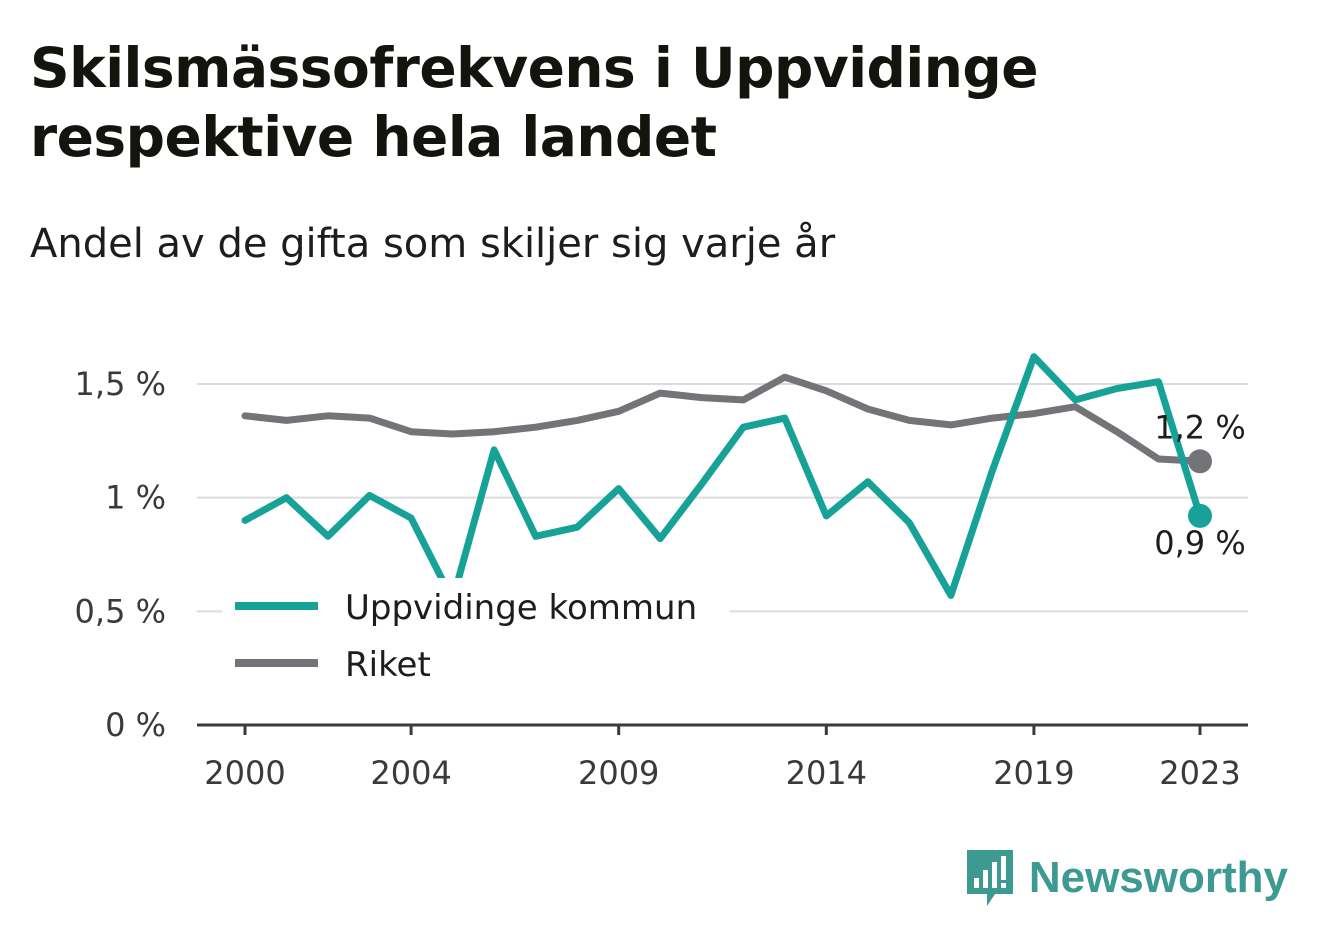 This screenshot has width=1322, height=939. I want to click on x-axis-ticks: 2000 2004 2009 2014 2019 2023, so click(722, 758).